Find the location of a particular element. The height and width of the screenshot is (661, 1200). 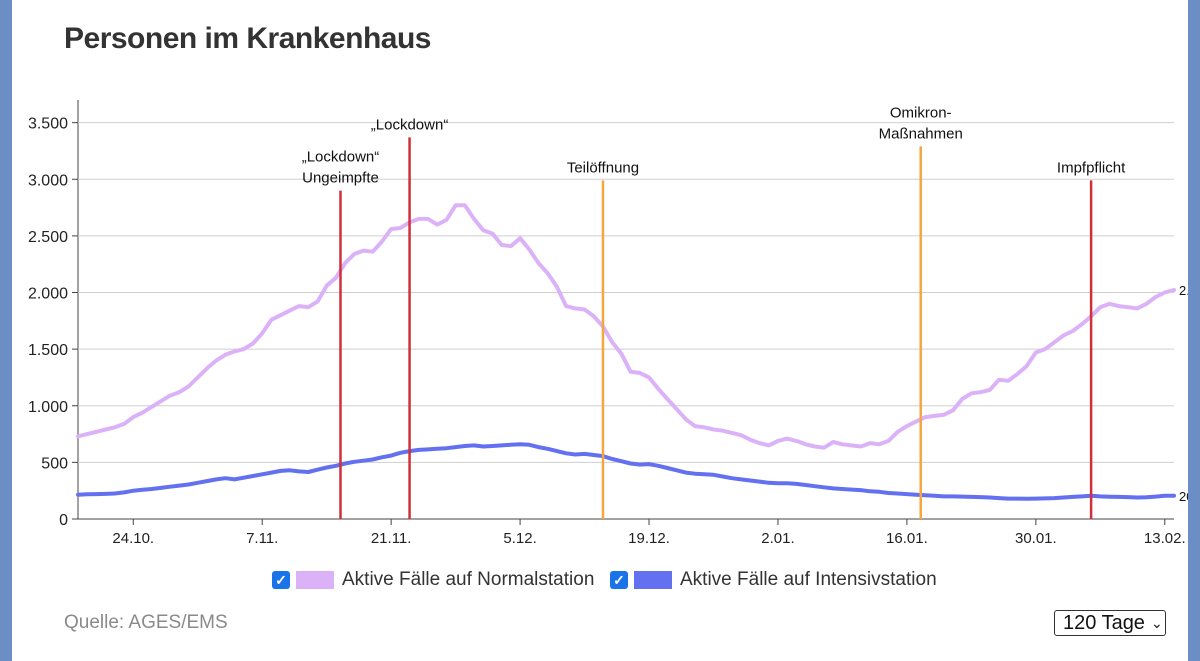

y-tick-label: 3.000 is located at coordinates (48, 180).